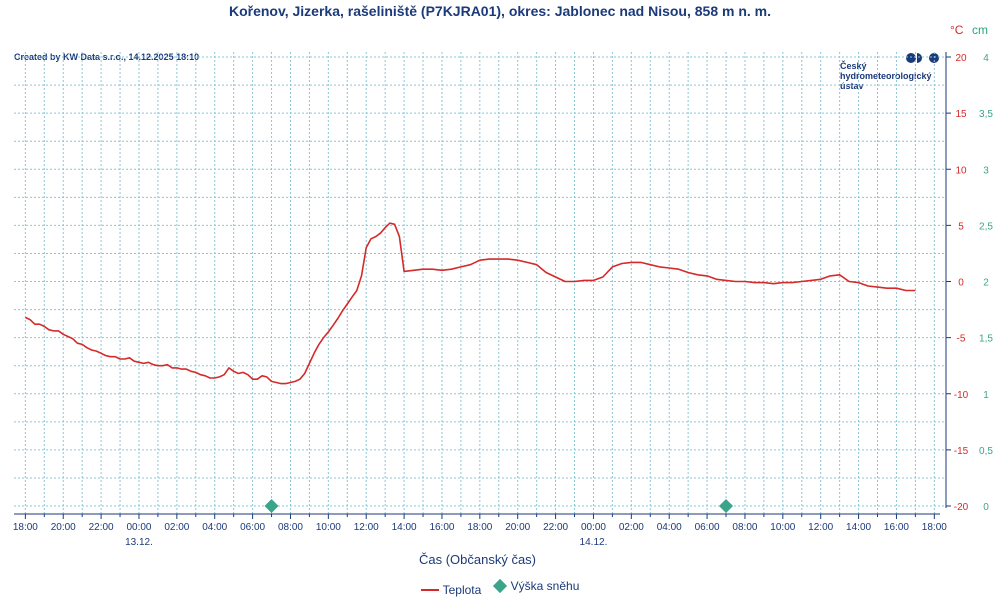 Image resolution: width=1000 pixels, height=600 pixels. What do you see at coordinates (980, 30) in the screenshot?
I see `snow-unit-label: cm` at bounding box center [980, 30].